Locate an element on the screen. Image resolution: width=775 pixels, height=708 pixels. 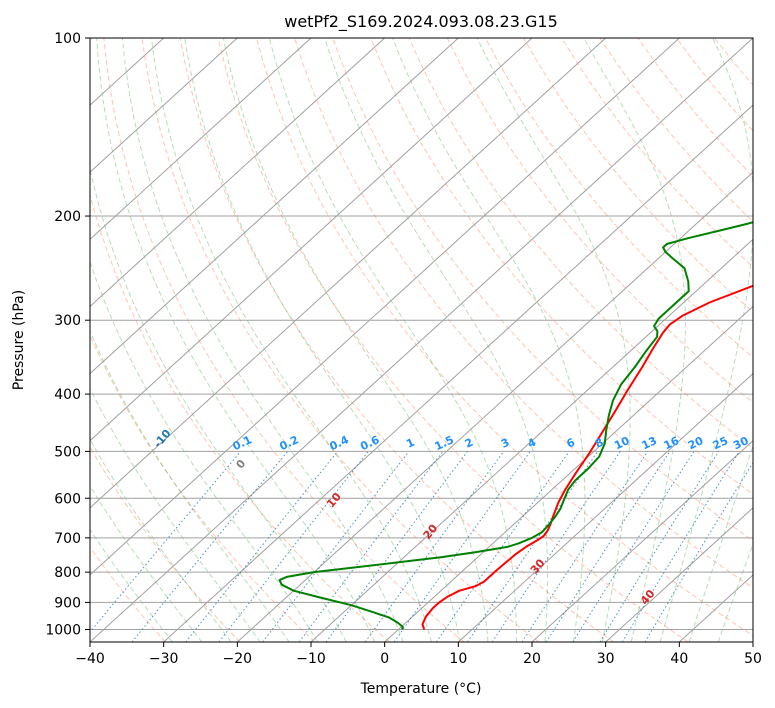
y-tick-label: 800 is located at coordinates (67, 573).